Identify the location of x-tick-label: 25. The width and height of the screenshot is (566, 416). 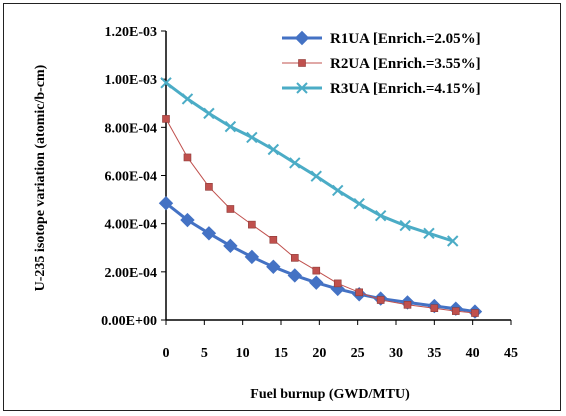
(358, 353).